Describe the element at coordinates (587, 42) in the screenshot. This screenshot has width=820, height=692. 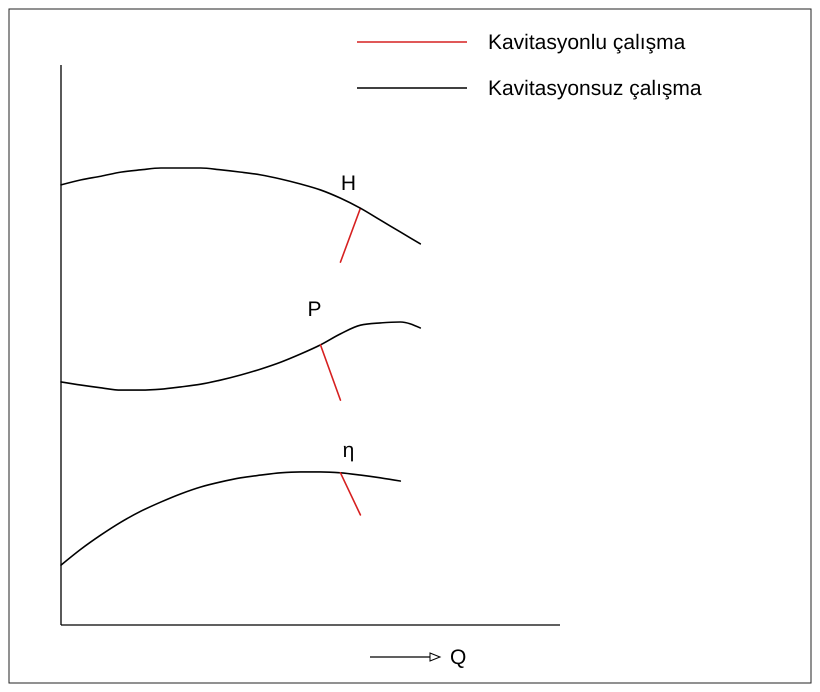
I see `text: Kavitasyonlu çalışma` at that location.